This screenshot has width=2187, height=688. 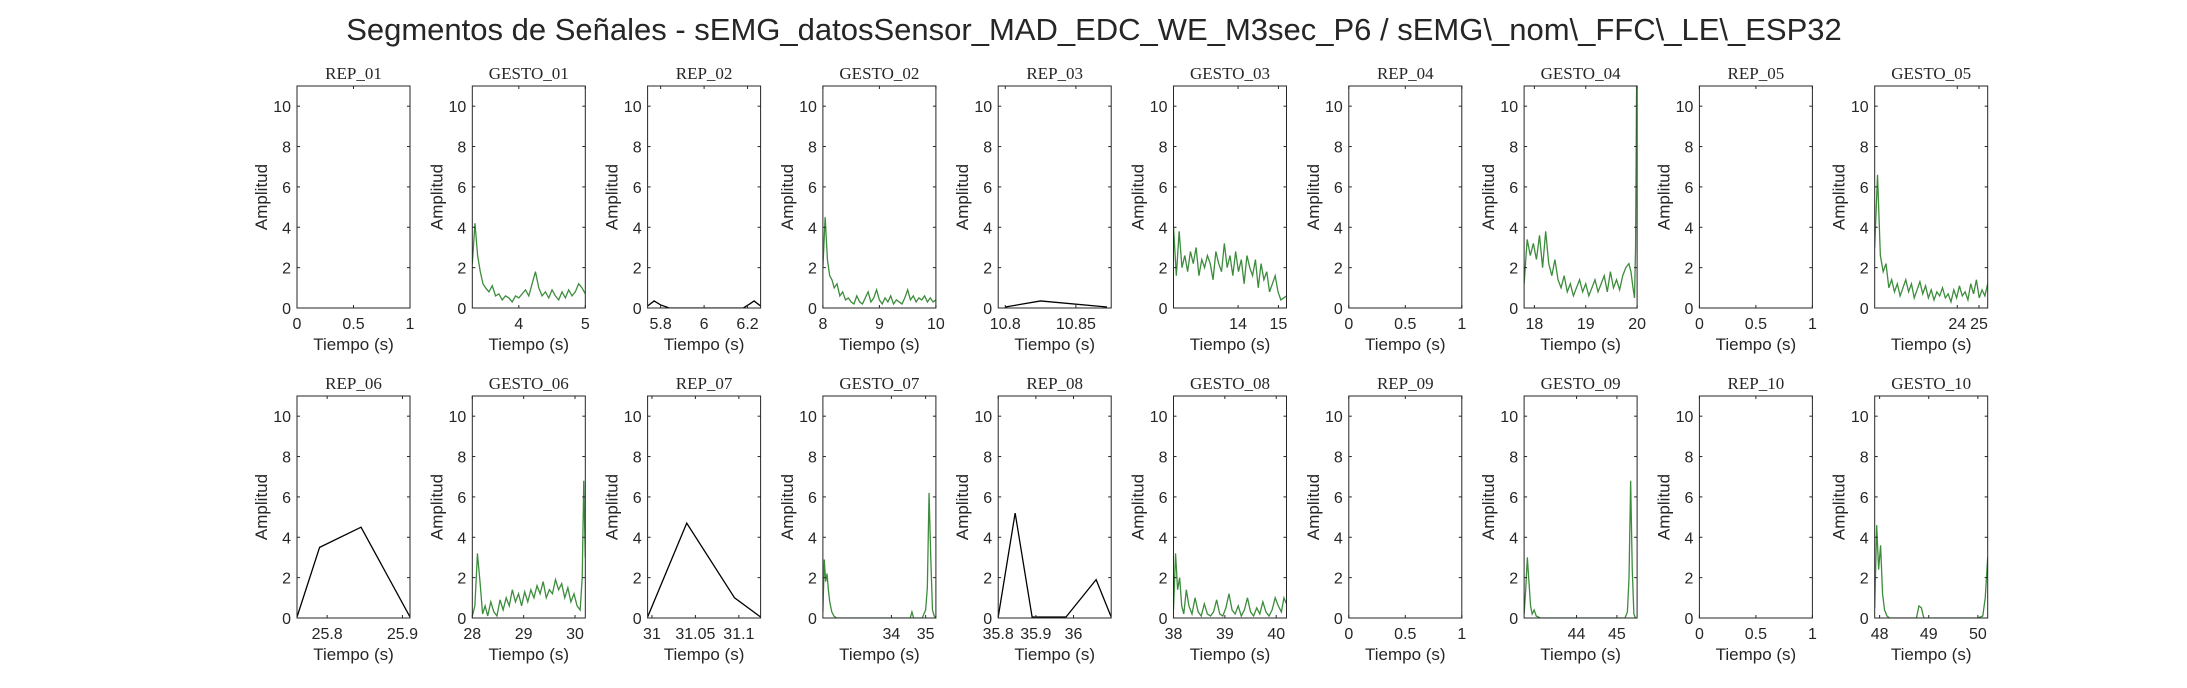 I want to click on subplot-title: GESTO_07, so click(x=879, y=383).